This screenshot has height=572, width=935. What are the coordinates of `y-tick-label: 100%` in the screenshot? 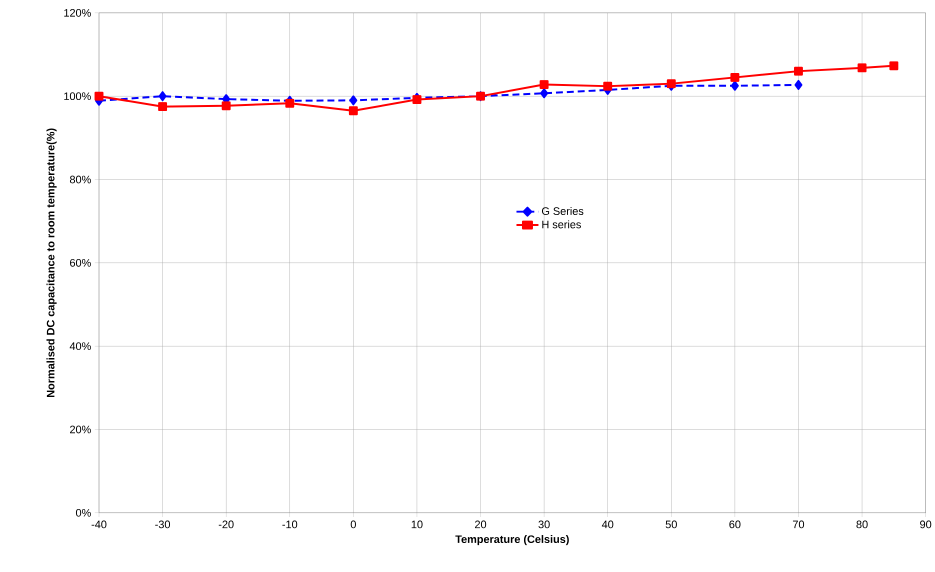 It's located at (77, 96).